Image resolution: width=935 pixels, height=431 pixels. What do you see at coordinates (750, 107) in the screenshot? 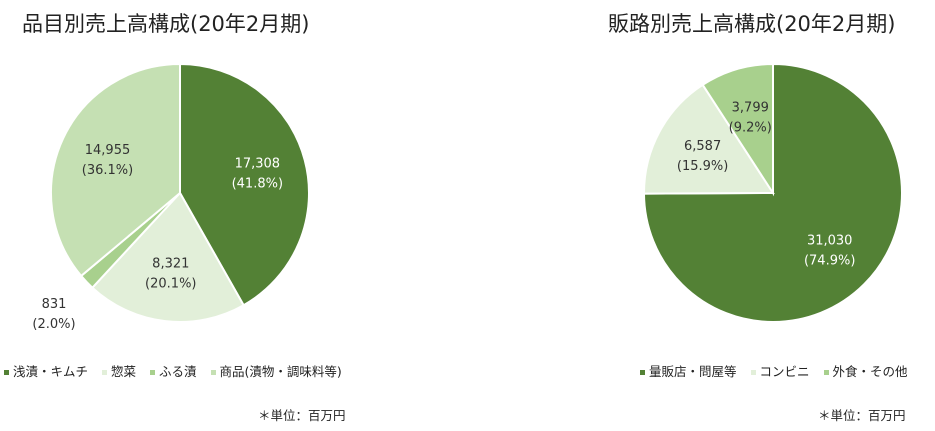
I see `slice-value-label: 3,799` at bounding box center [750, 107].